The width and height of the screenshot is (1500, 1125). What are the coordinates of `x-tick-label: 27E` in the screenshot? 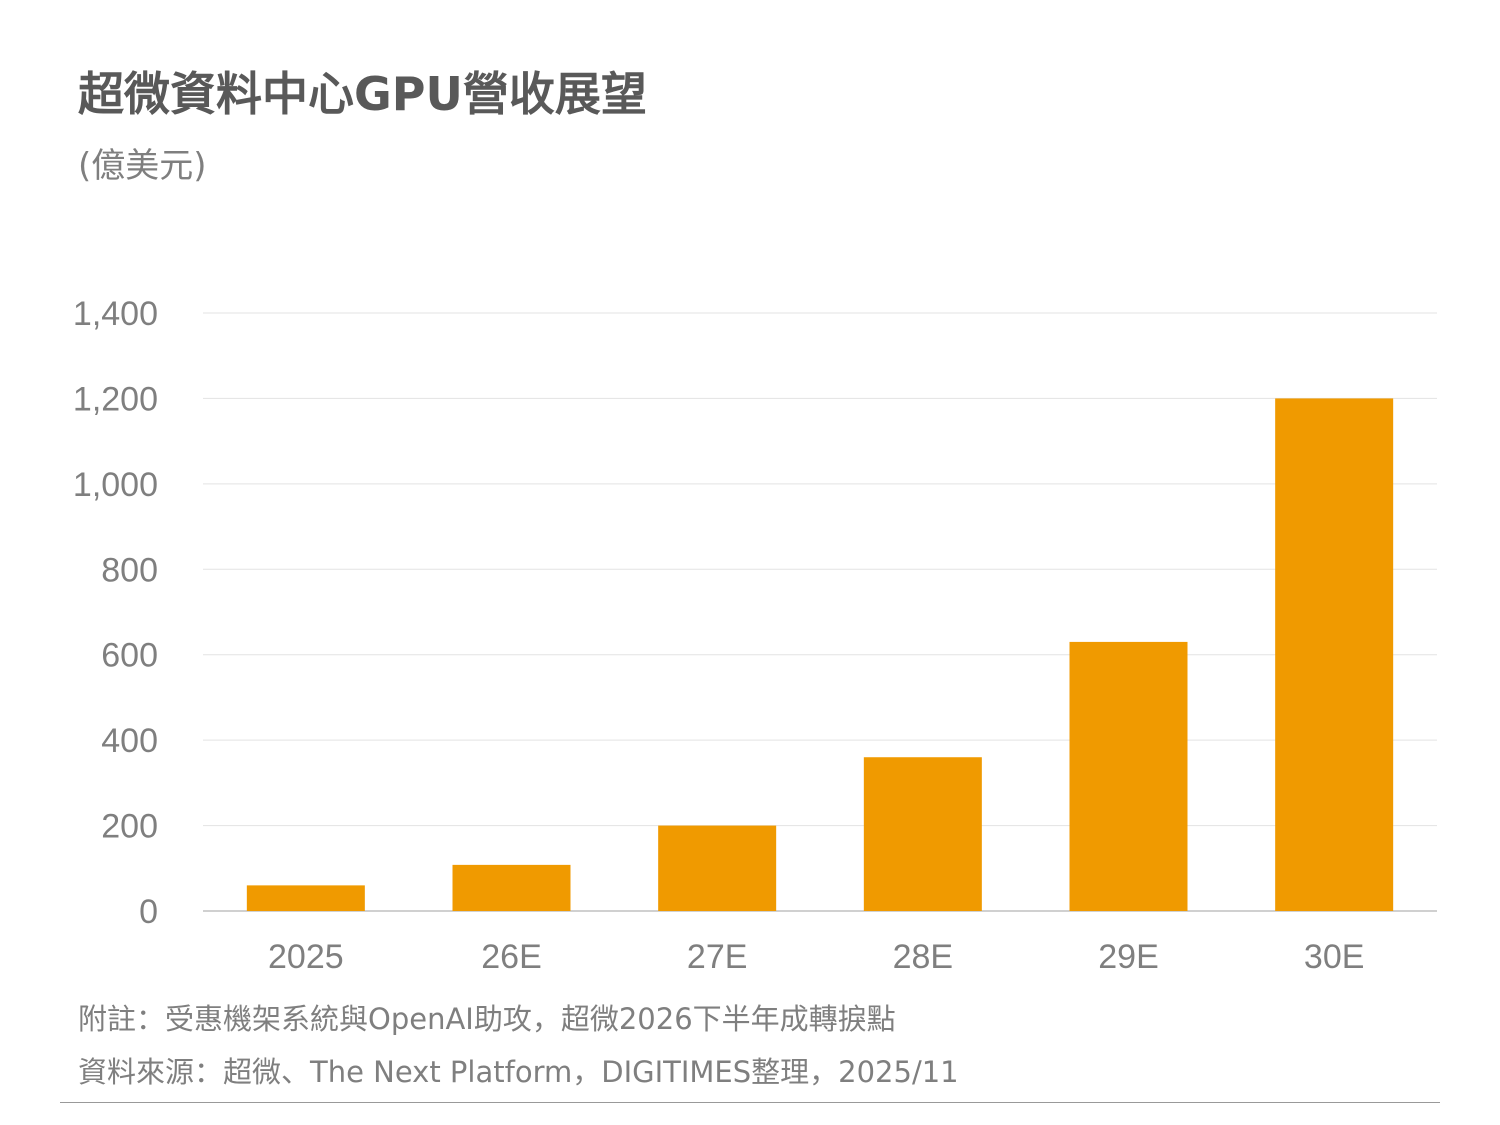 It's located at (717, 957).